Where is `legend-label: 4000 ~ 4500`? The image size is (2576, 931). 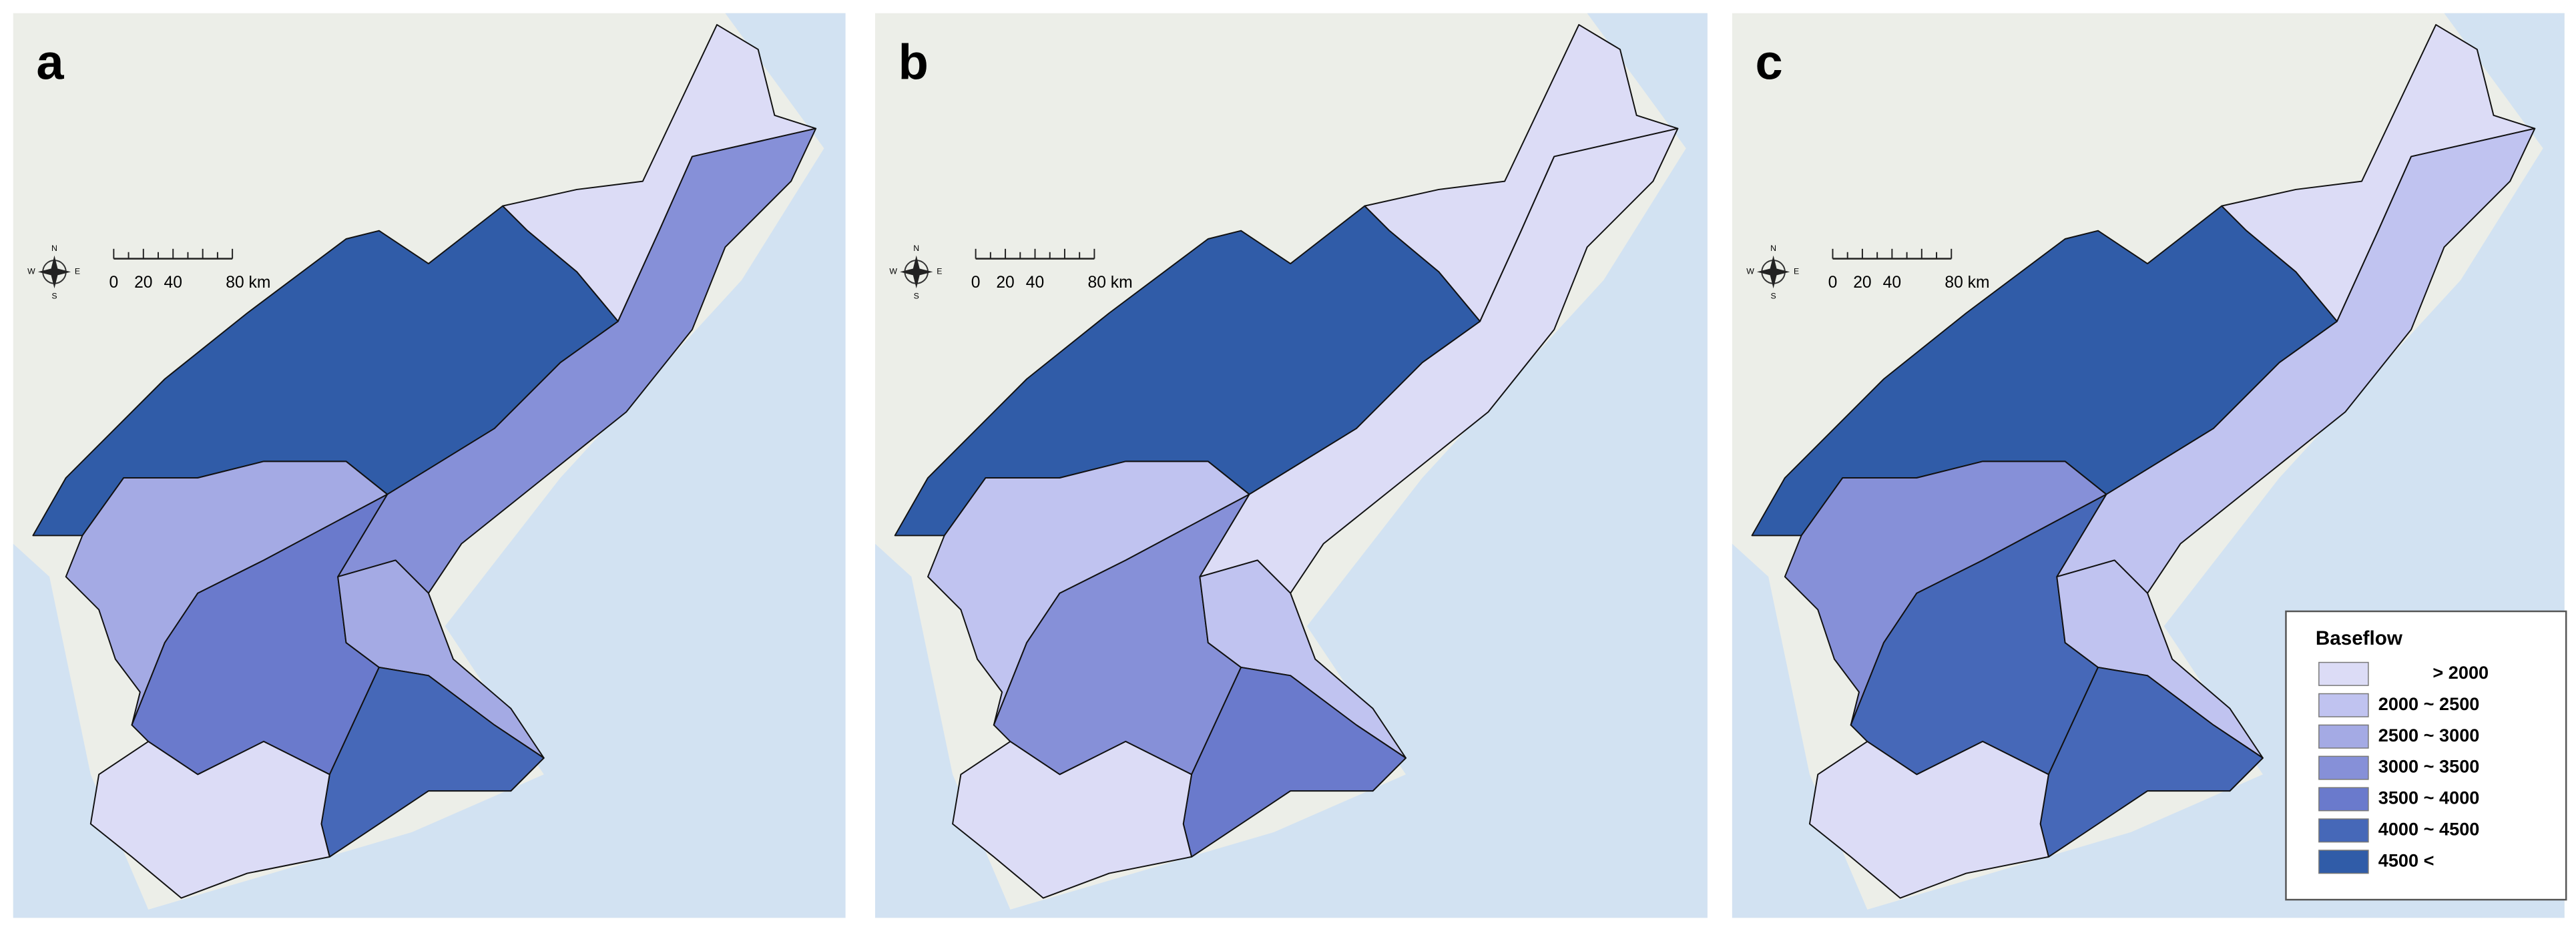
legend-label: 4000 ~ 4500 is located at coordinates (2429, 829).